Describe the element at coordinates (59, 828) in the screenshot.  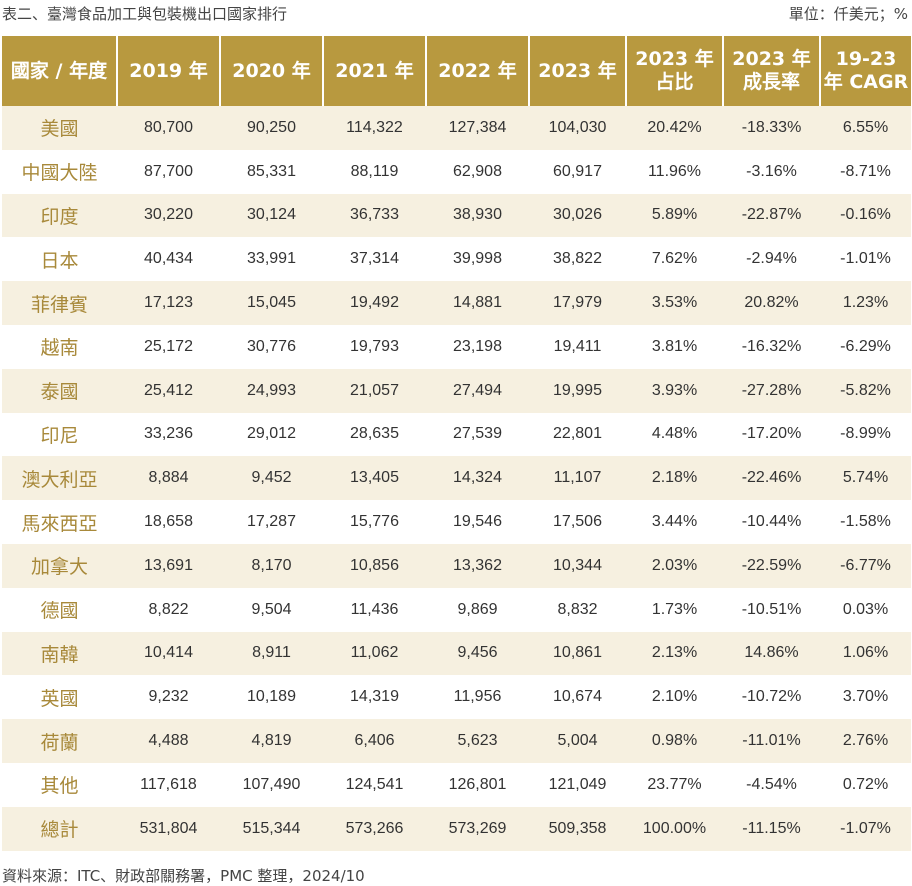
I see `country-cell: 總計` at that location.